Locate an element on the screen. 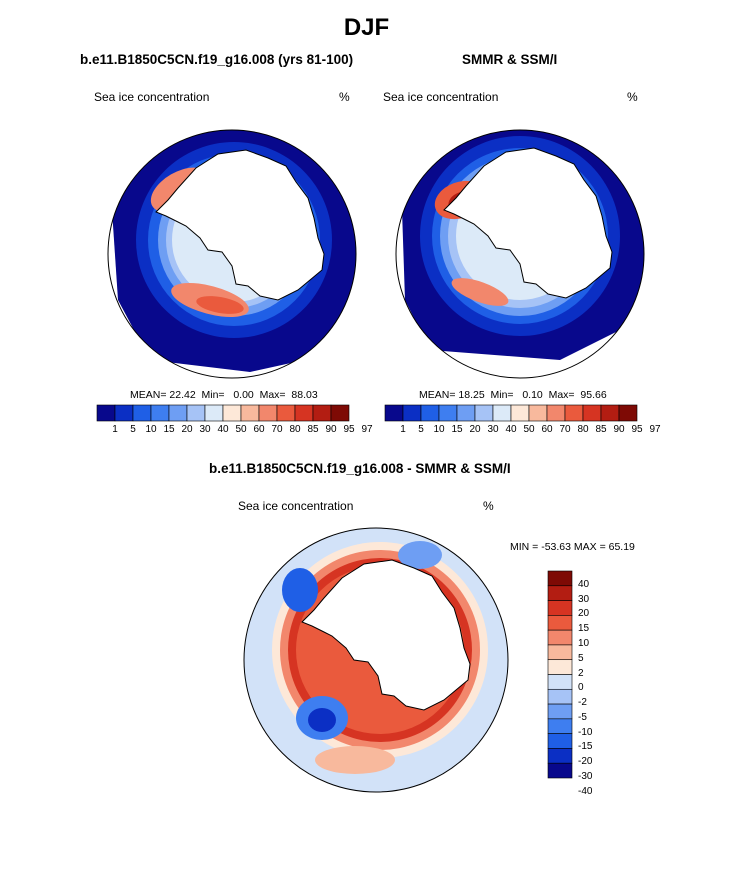 This screenshot has height=882, width=733. panel3-neg-east is located at coordinates (420, 555).